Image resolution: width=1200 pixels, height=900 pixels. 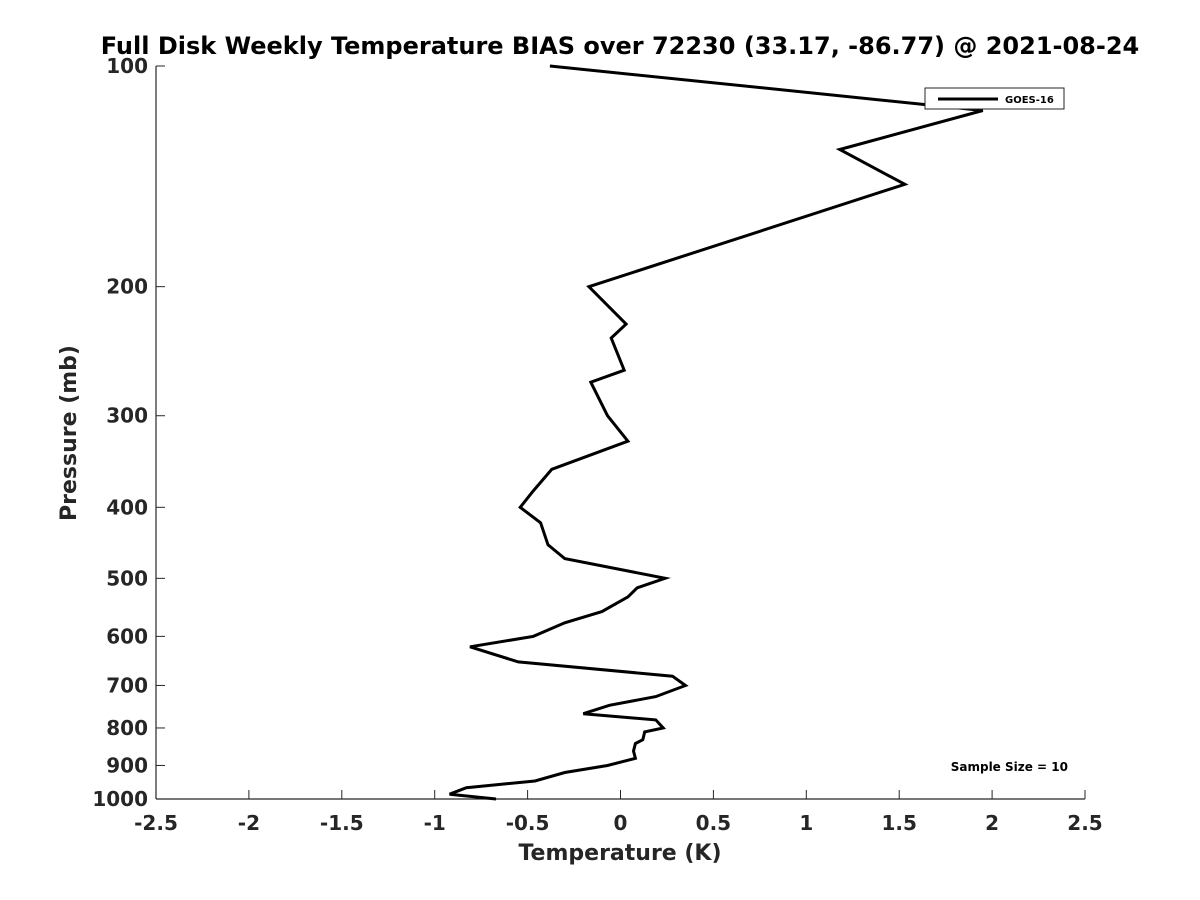 What do you see at coordinates (127, 765) in the screenshot?
I see `y-tick-label: 900` at bounding box center [127, 765].